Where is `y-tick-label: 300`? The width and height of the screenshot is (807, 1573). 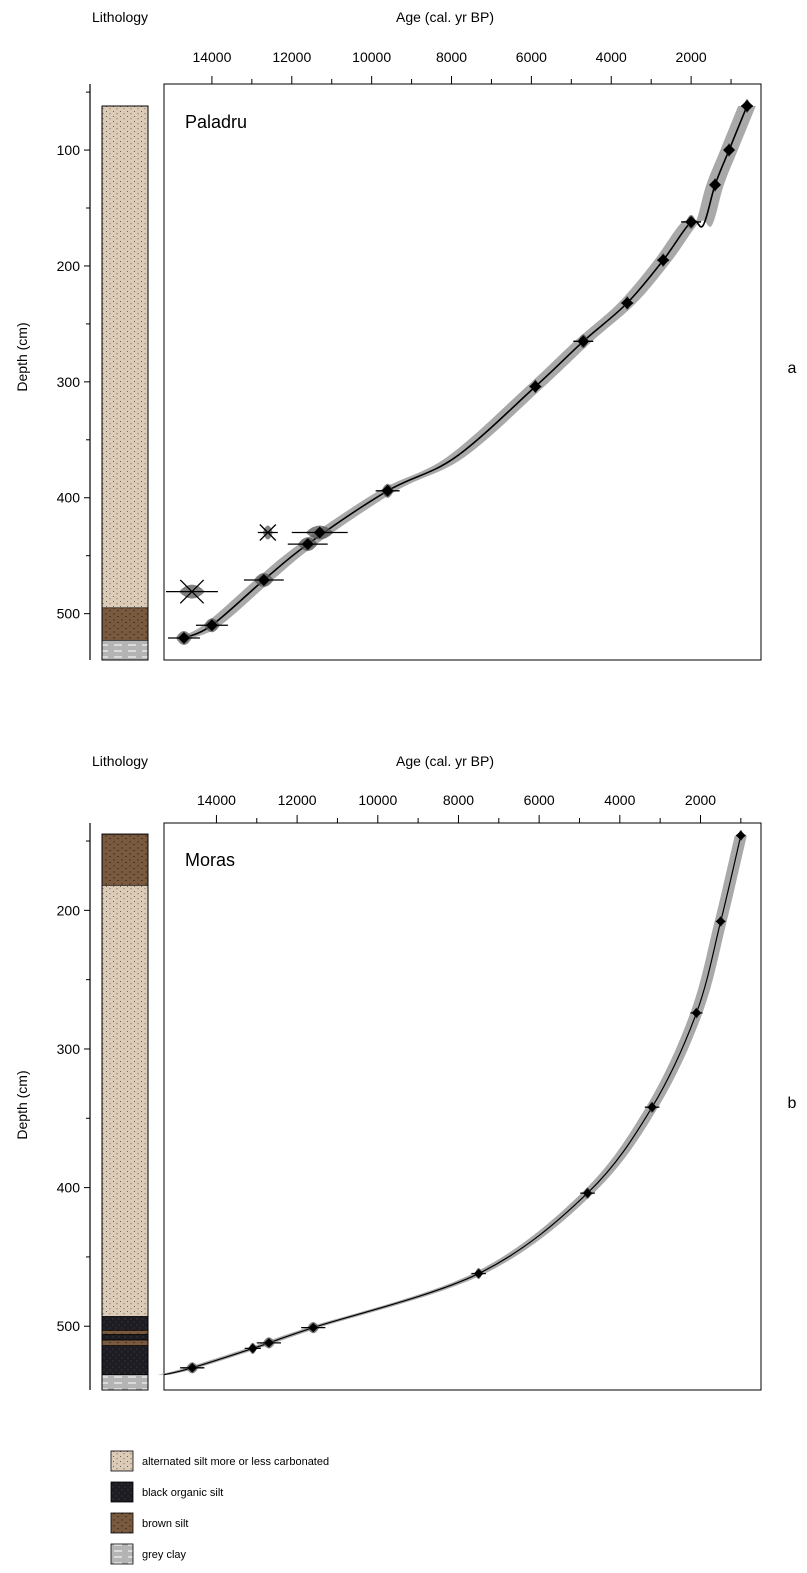 y-tick-label: 300 is located at coordinates (69, 1049).